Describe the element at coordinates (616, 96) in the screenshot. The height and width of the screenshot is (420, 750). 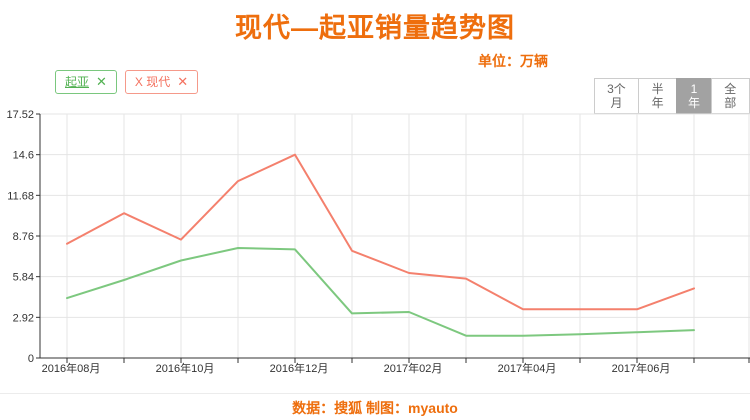
I see `range-button-3m: 3个月` at that location.